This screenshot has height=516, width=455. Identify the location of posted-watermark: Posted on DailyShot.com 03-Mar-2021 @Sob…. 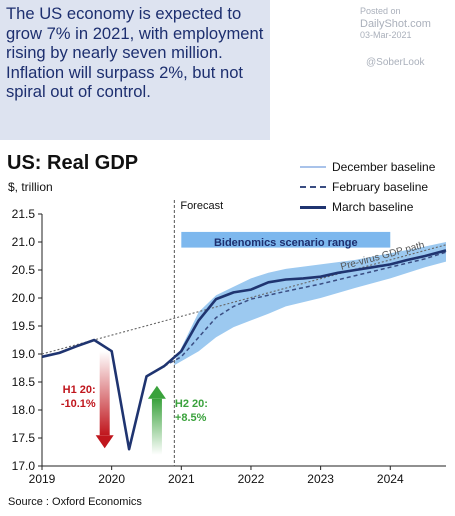
(395, 37).